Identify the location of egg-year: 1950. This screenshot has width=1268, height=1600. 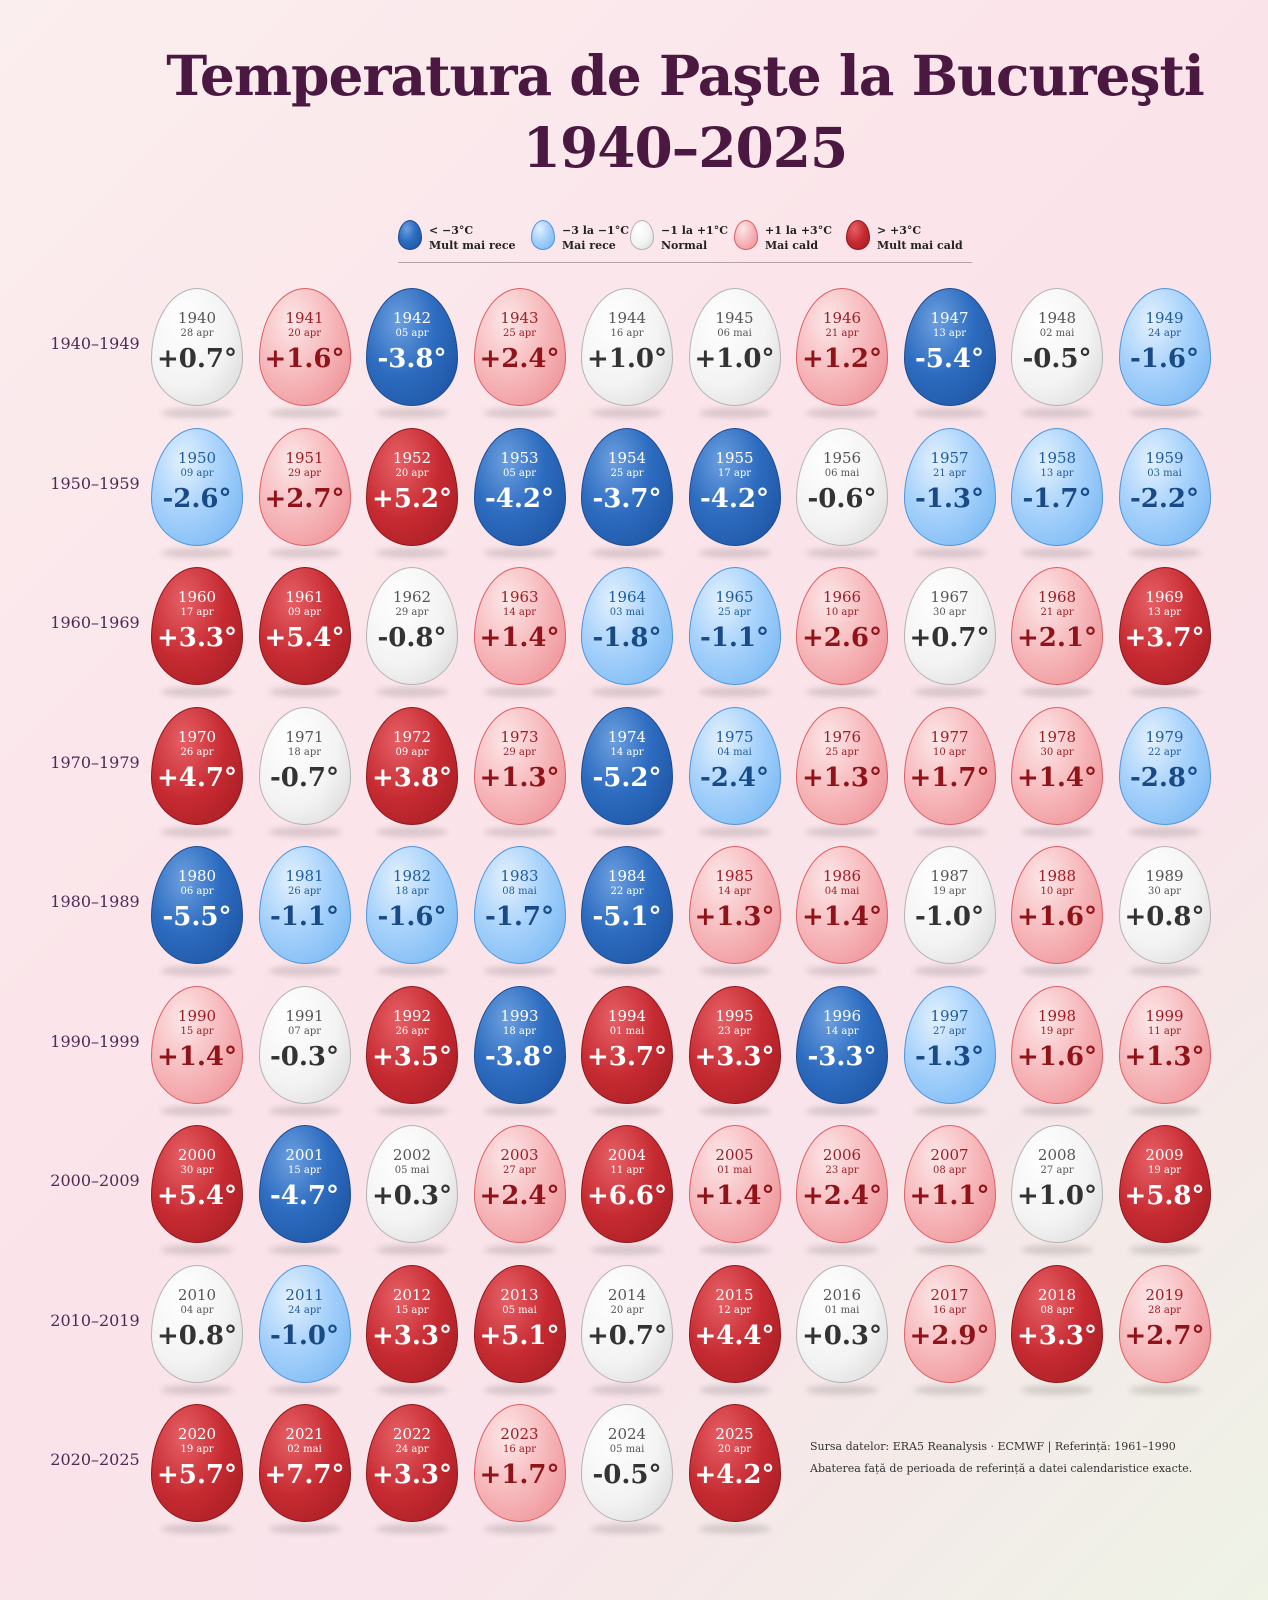
(197, 457).